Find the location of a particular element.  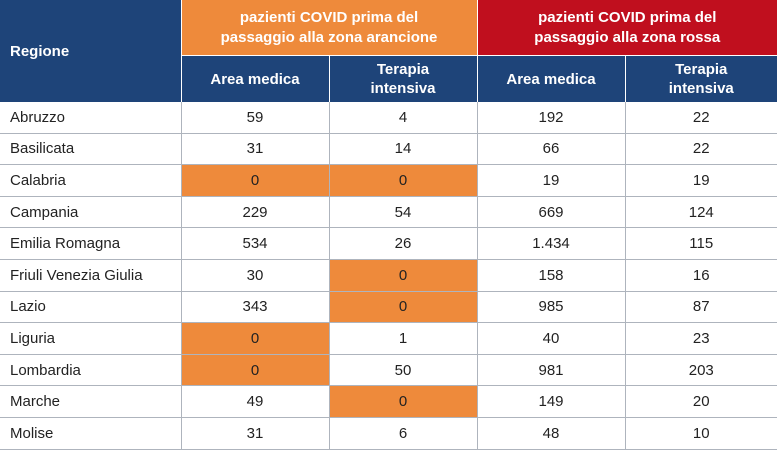

red-area-medica-cell: 192 is located at coordinates (551, 118).